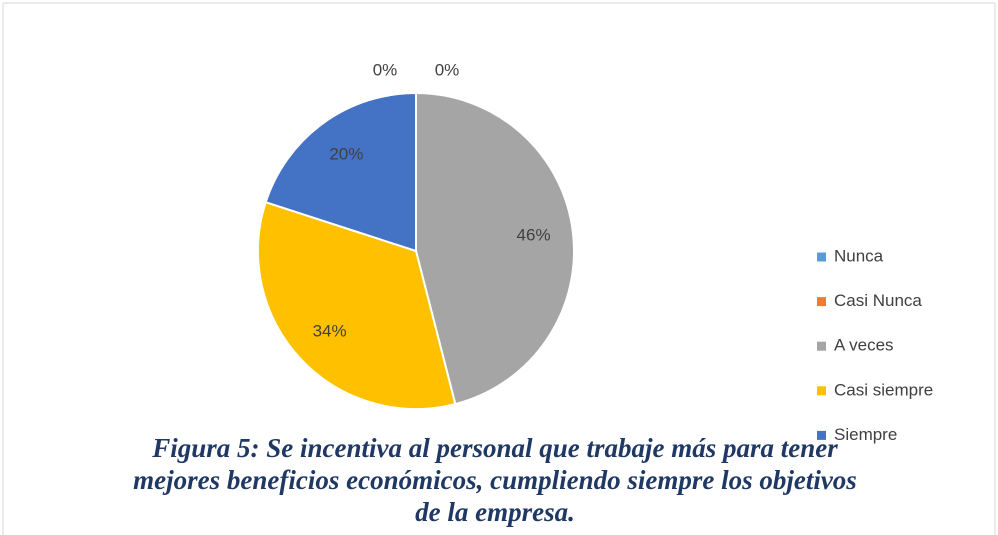  Describe the element at coordinates (865, 434) in the screenshot. I see `legend-label: Siempre` at that location.